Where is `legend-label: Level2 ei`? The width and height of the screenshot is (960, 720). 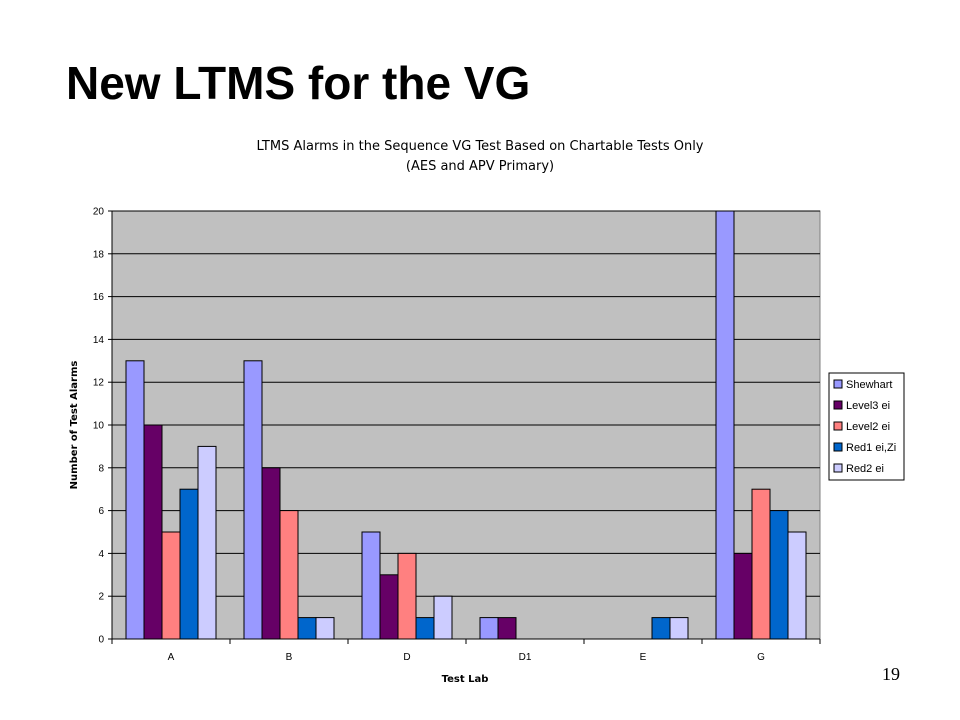
legend-label: Level2 ei is located at coordinates (868, 427).